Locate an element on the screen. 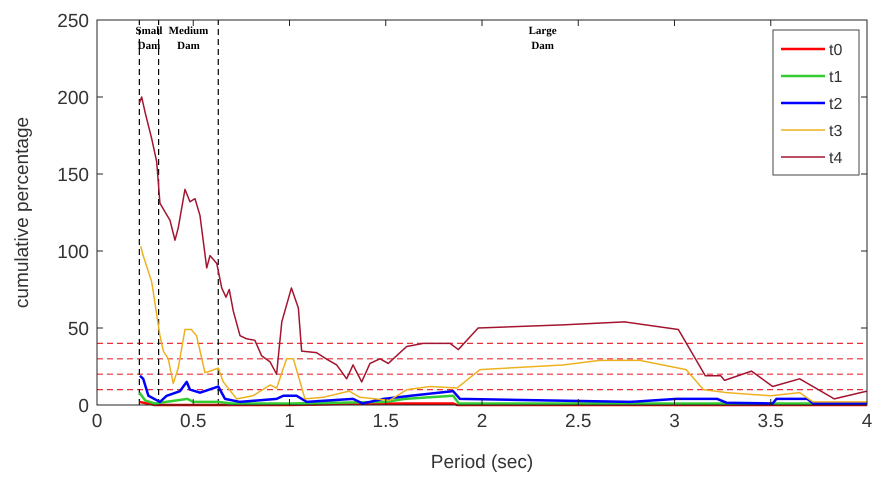 The image size is (876, 482). x-tick-label: 3.5 is located at coordinates (771, 421).